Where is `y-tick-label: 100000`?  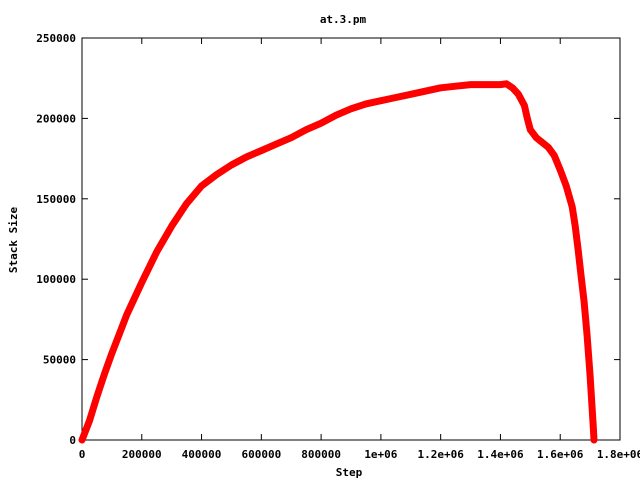
y-tick-label: 100000 is located at coordinates (56, 279).